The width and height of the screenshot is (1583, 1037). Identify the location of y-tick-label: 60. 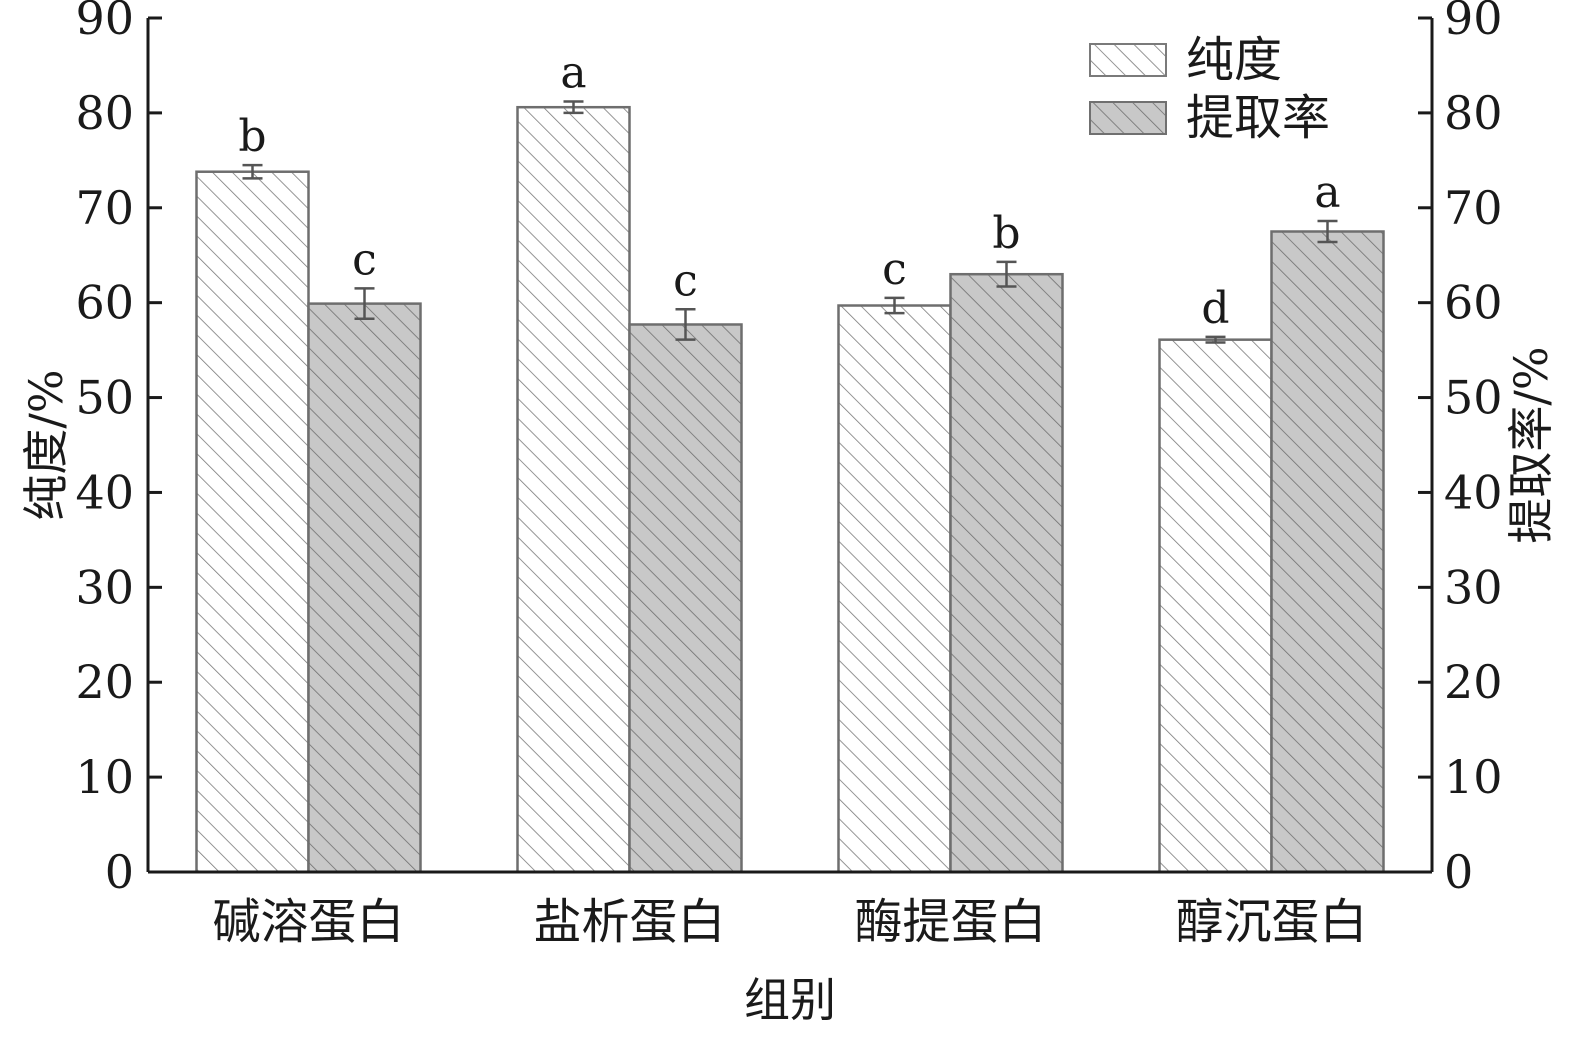
(104, 303).